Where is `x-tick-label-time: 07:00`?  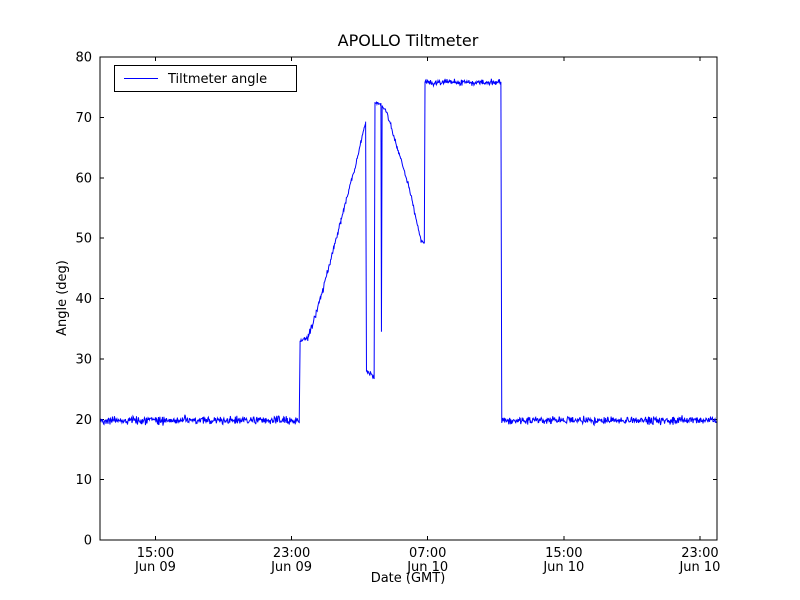
x-tick-label-time: 07:00 is located at coordinates (427, 553).